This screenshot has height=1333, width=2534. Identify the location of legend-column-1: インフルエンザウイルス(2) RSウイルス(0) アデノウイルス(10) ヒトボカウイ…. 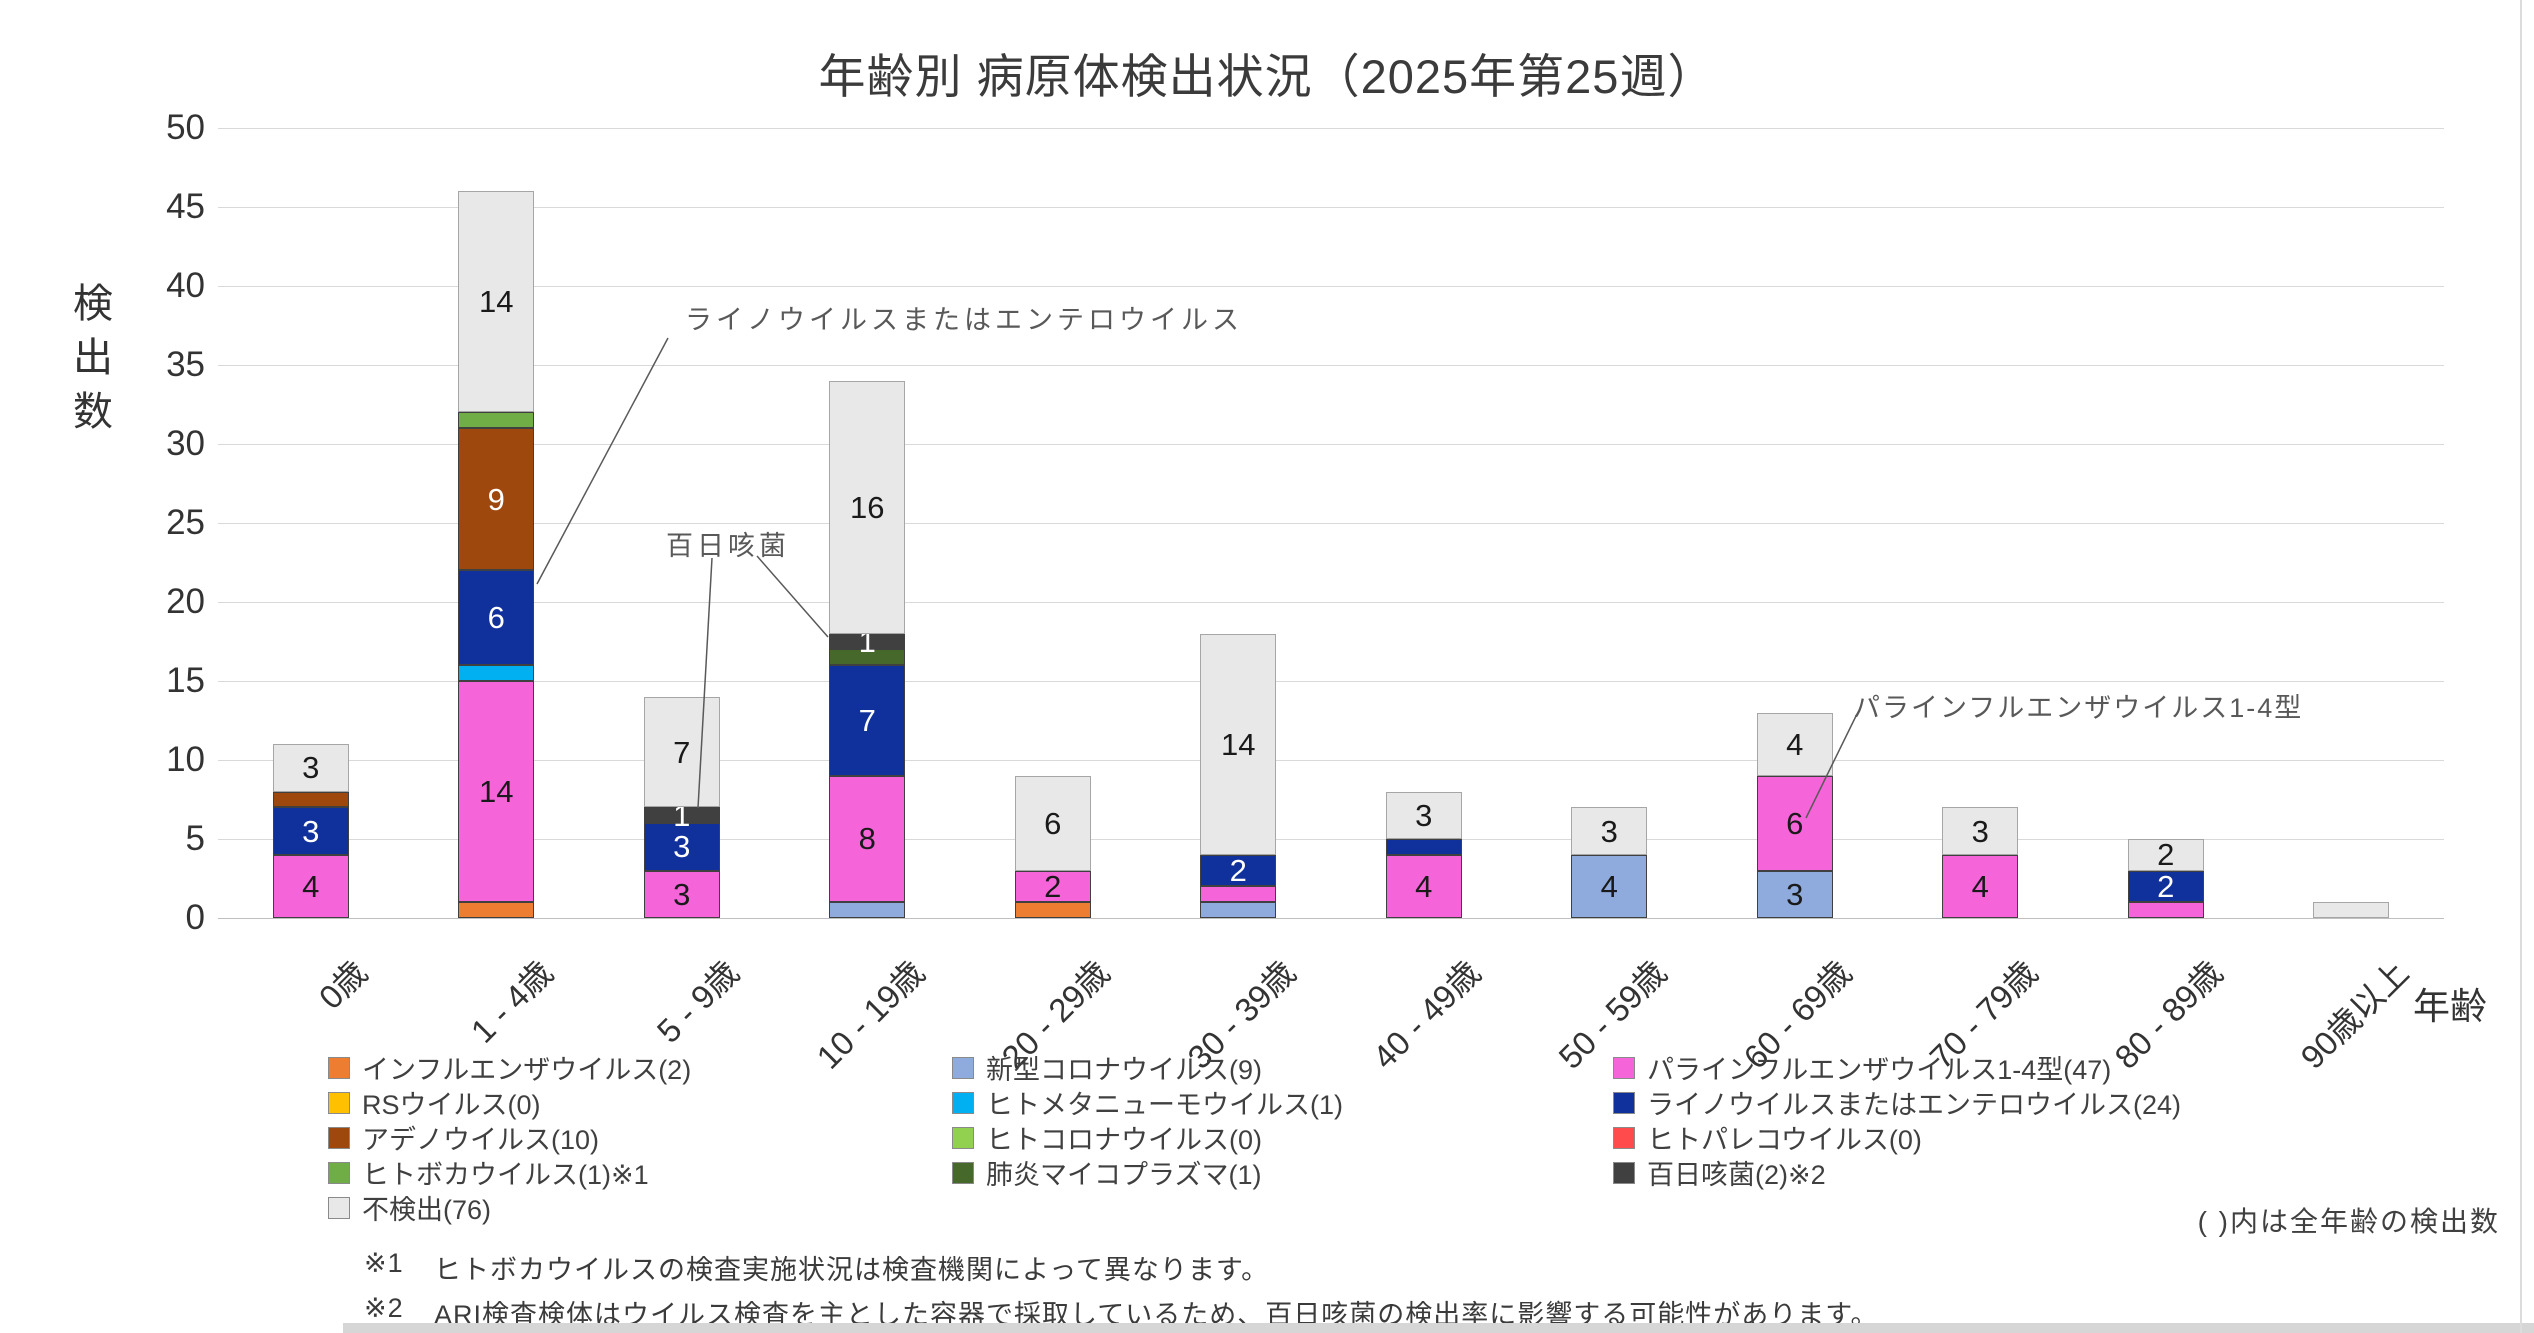
(509, 1137).